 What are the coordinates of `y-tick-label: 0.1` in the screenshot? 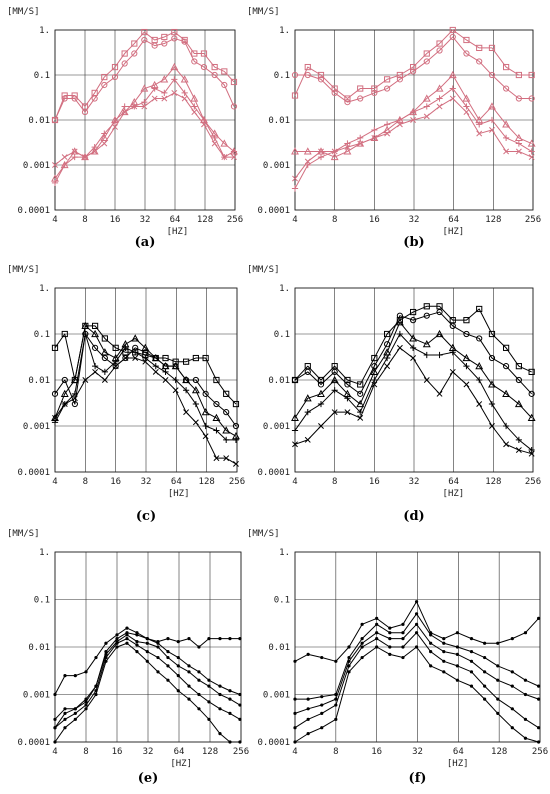 It's located at (282, 601).